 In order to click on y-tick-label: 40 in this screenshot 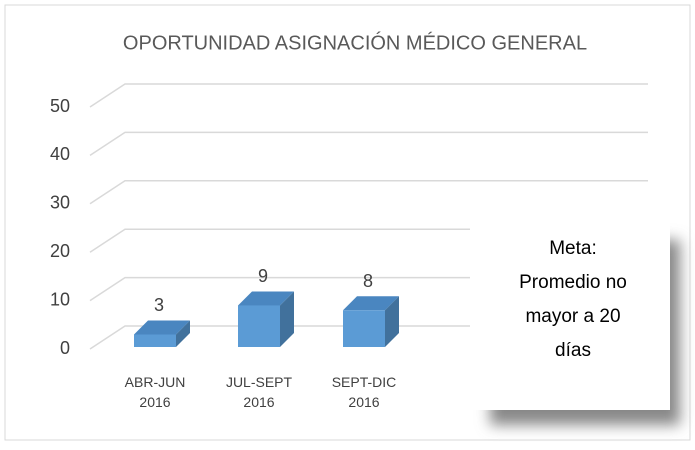, I will do `click(60, 154)`.